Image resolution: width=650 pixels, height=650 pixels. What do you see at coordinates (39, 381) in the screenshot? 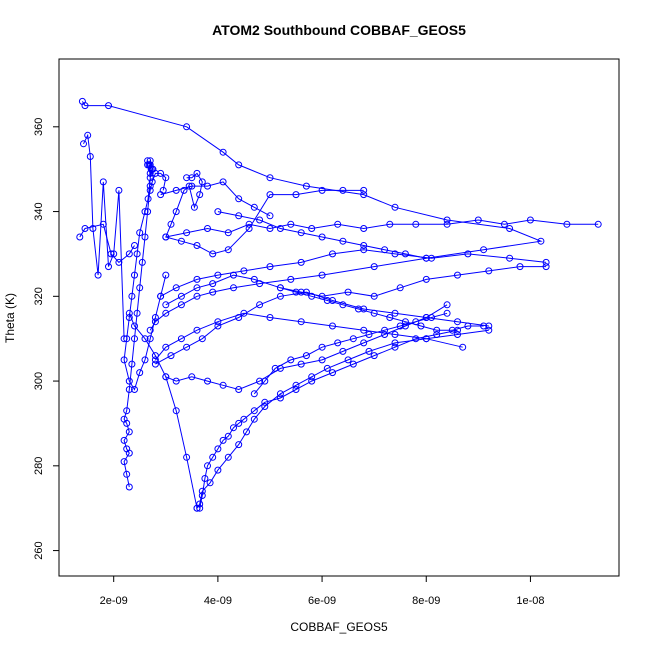
I see `y-tick-label: 300` at bounding box center [39, 381].